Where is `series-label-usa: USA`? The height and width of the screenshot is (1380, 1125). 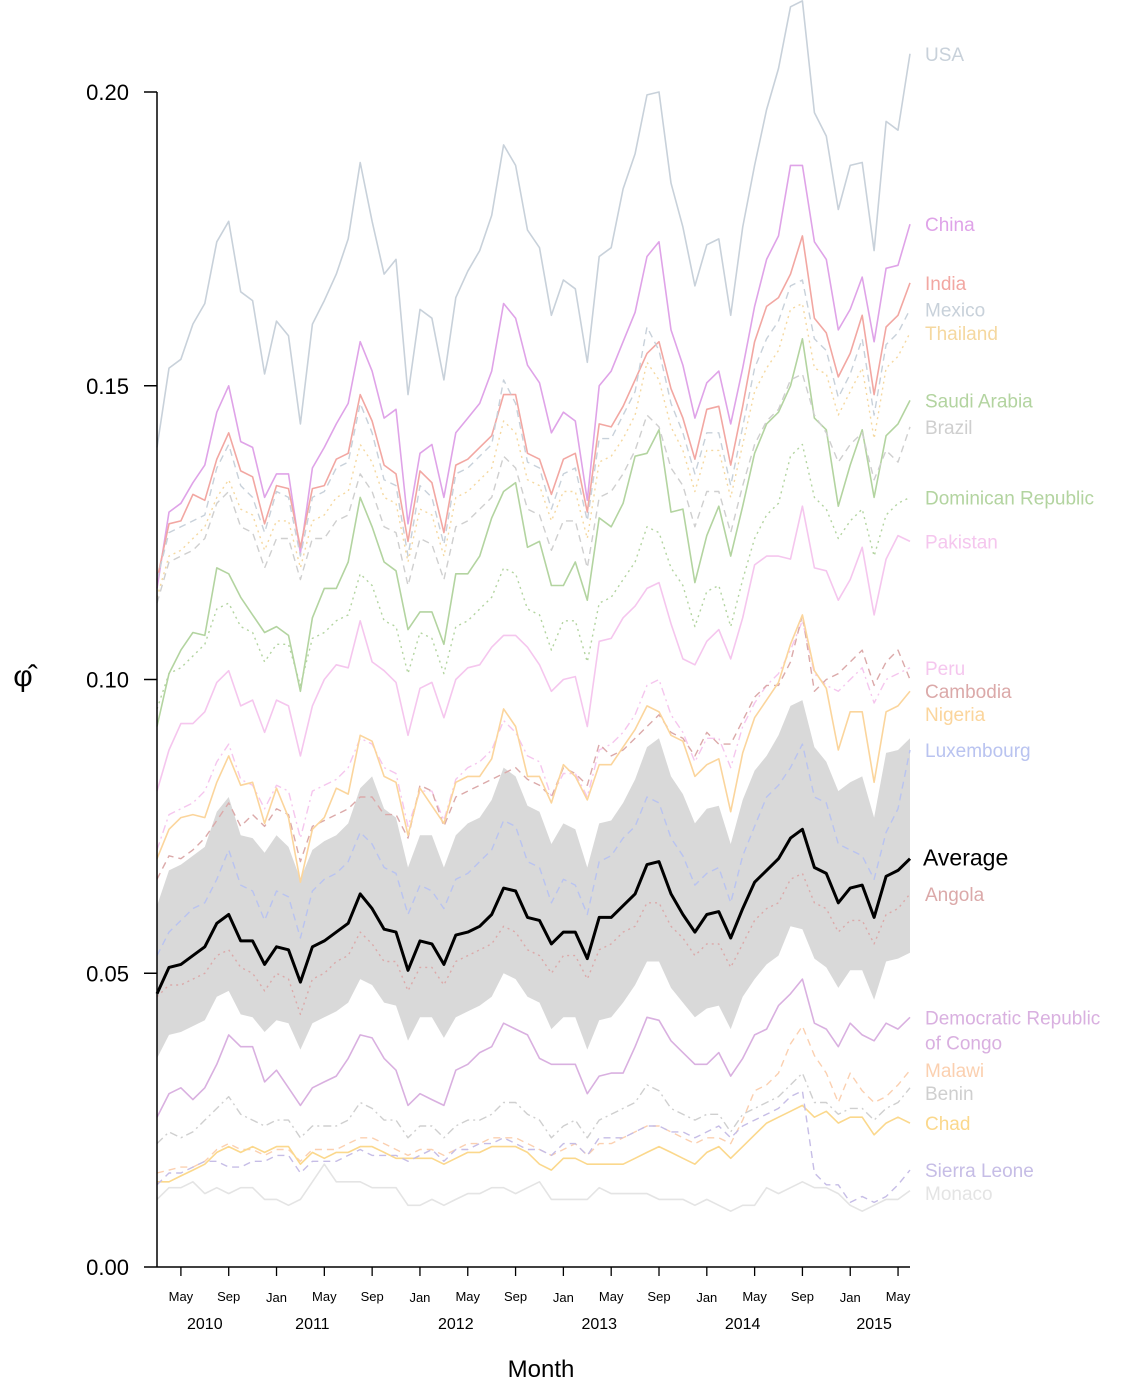
series-label-usa: USA is located at coordinates (944, 55).